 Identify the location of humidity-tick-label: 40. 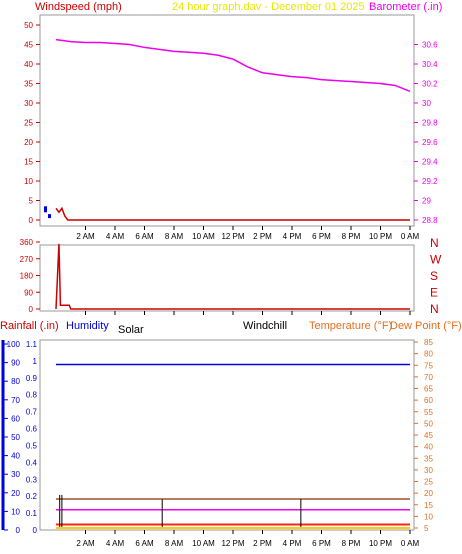
(15, 456).